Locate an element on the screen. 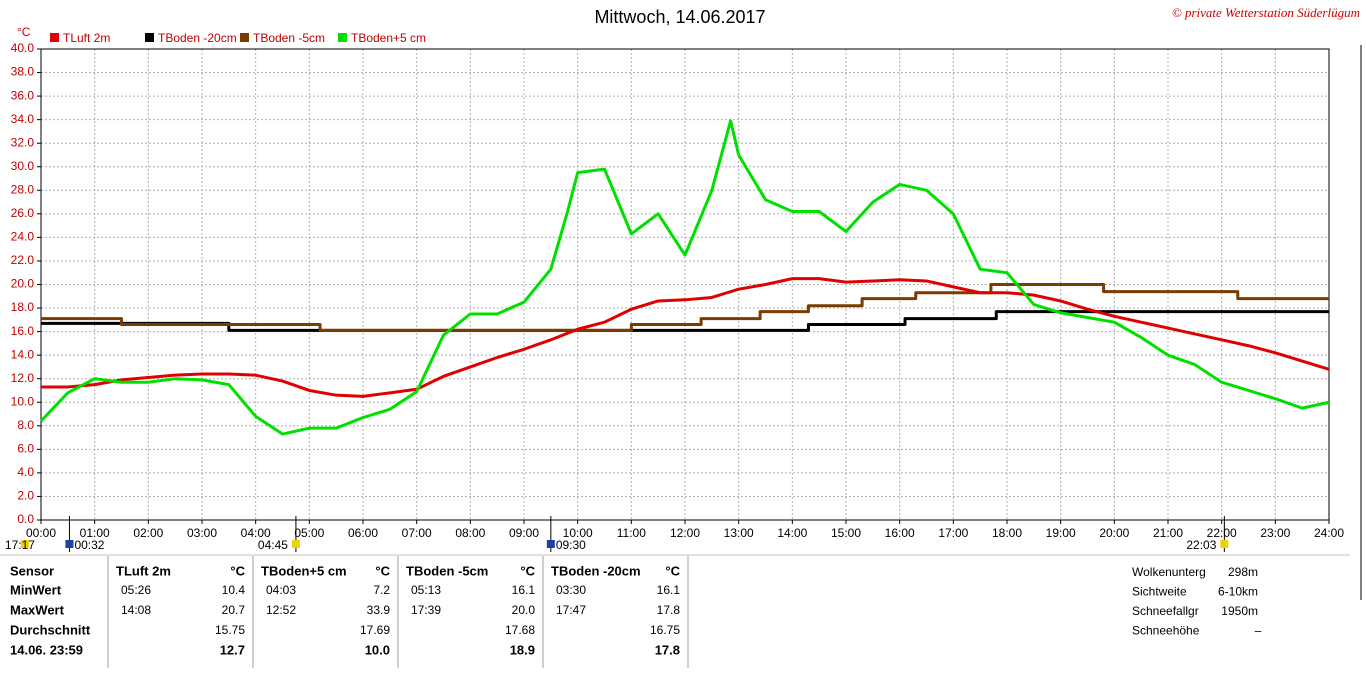  x-tick-label: 01:00 is located at coordinates (95, 533).